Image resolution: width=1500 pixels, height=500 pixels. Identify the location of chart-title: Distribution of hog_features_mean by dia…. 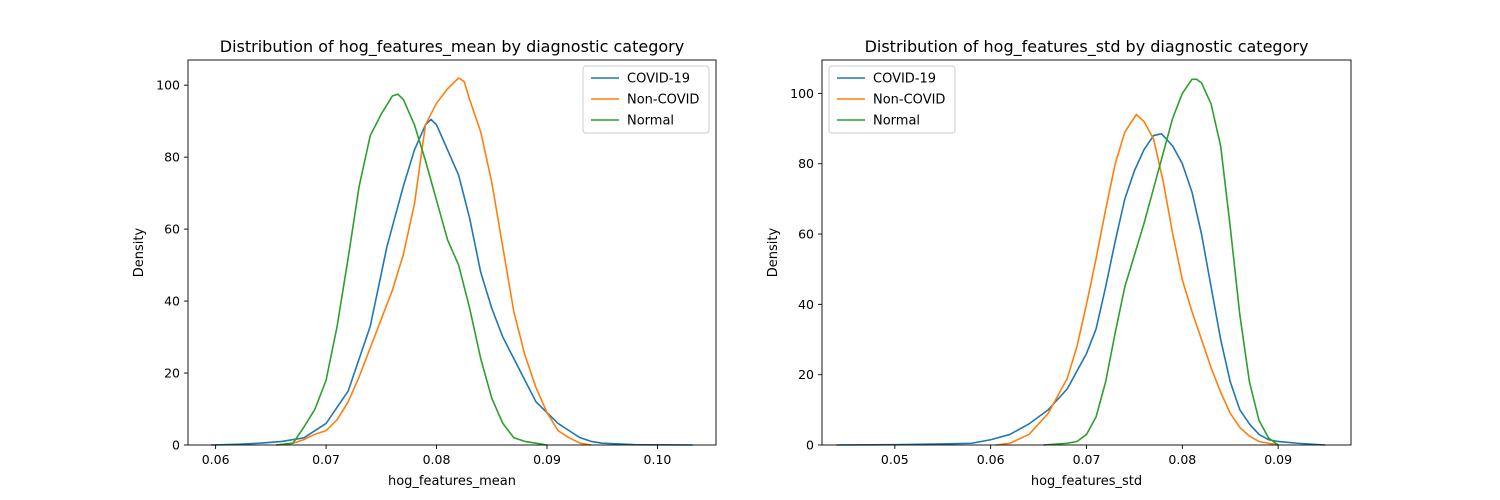
(452, 47).